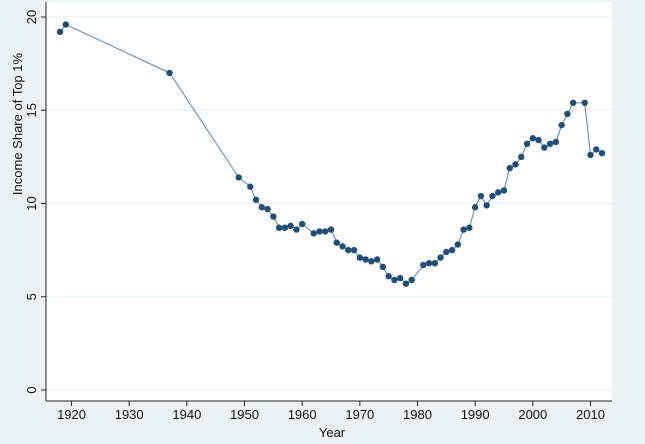 This screenshot has height=444, width=645. What do you see at coordinates (31, 17) in the screenshot?
I see `y-tick-label: 20` at bounding box center [31, 17].